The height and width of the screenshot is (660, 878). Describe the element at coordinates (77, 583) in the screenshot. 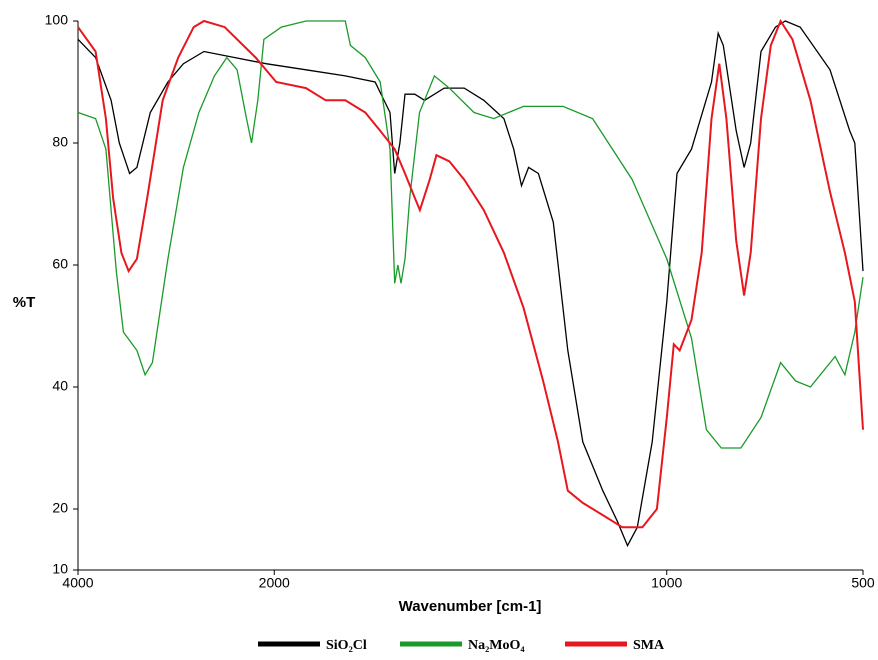

I see `x-tick-label: 4000` at that location.